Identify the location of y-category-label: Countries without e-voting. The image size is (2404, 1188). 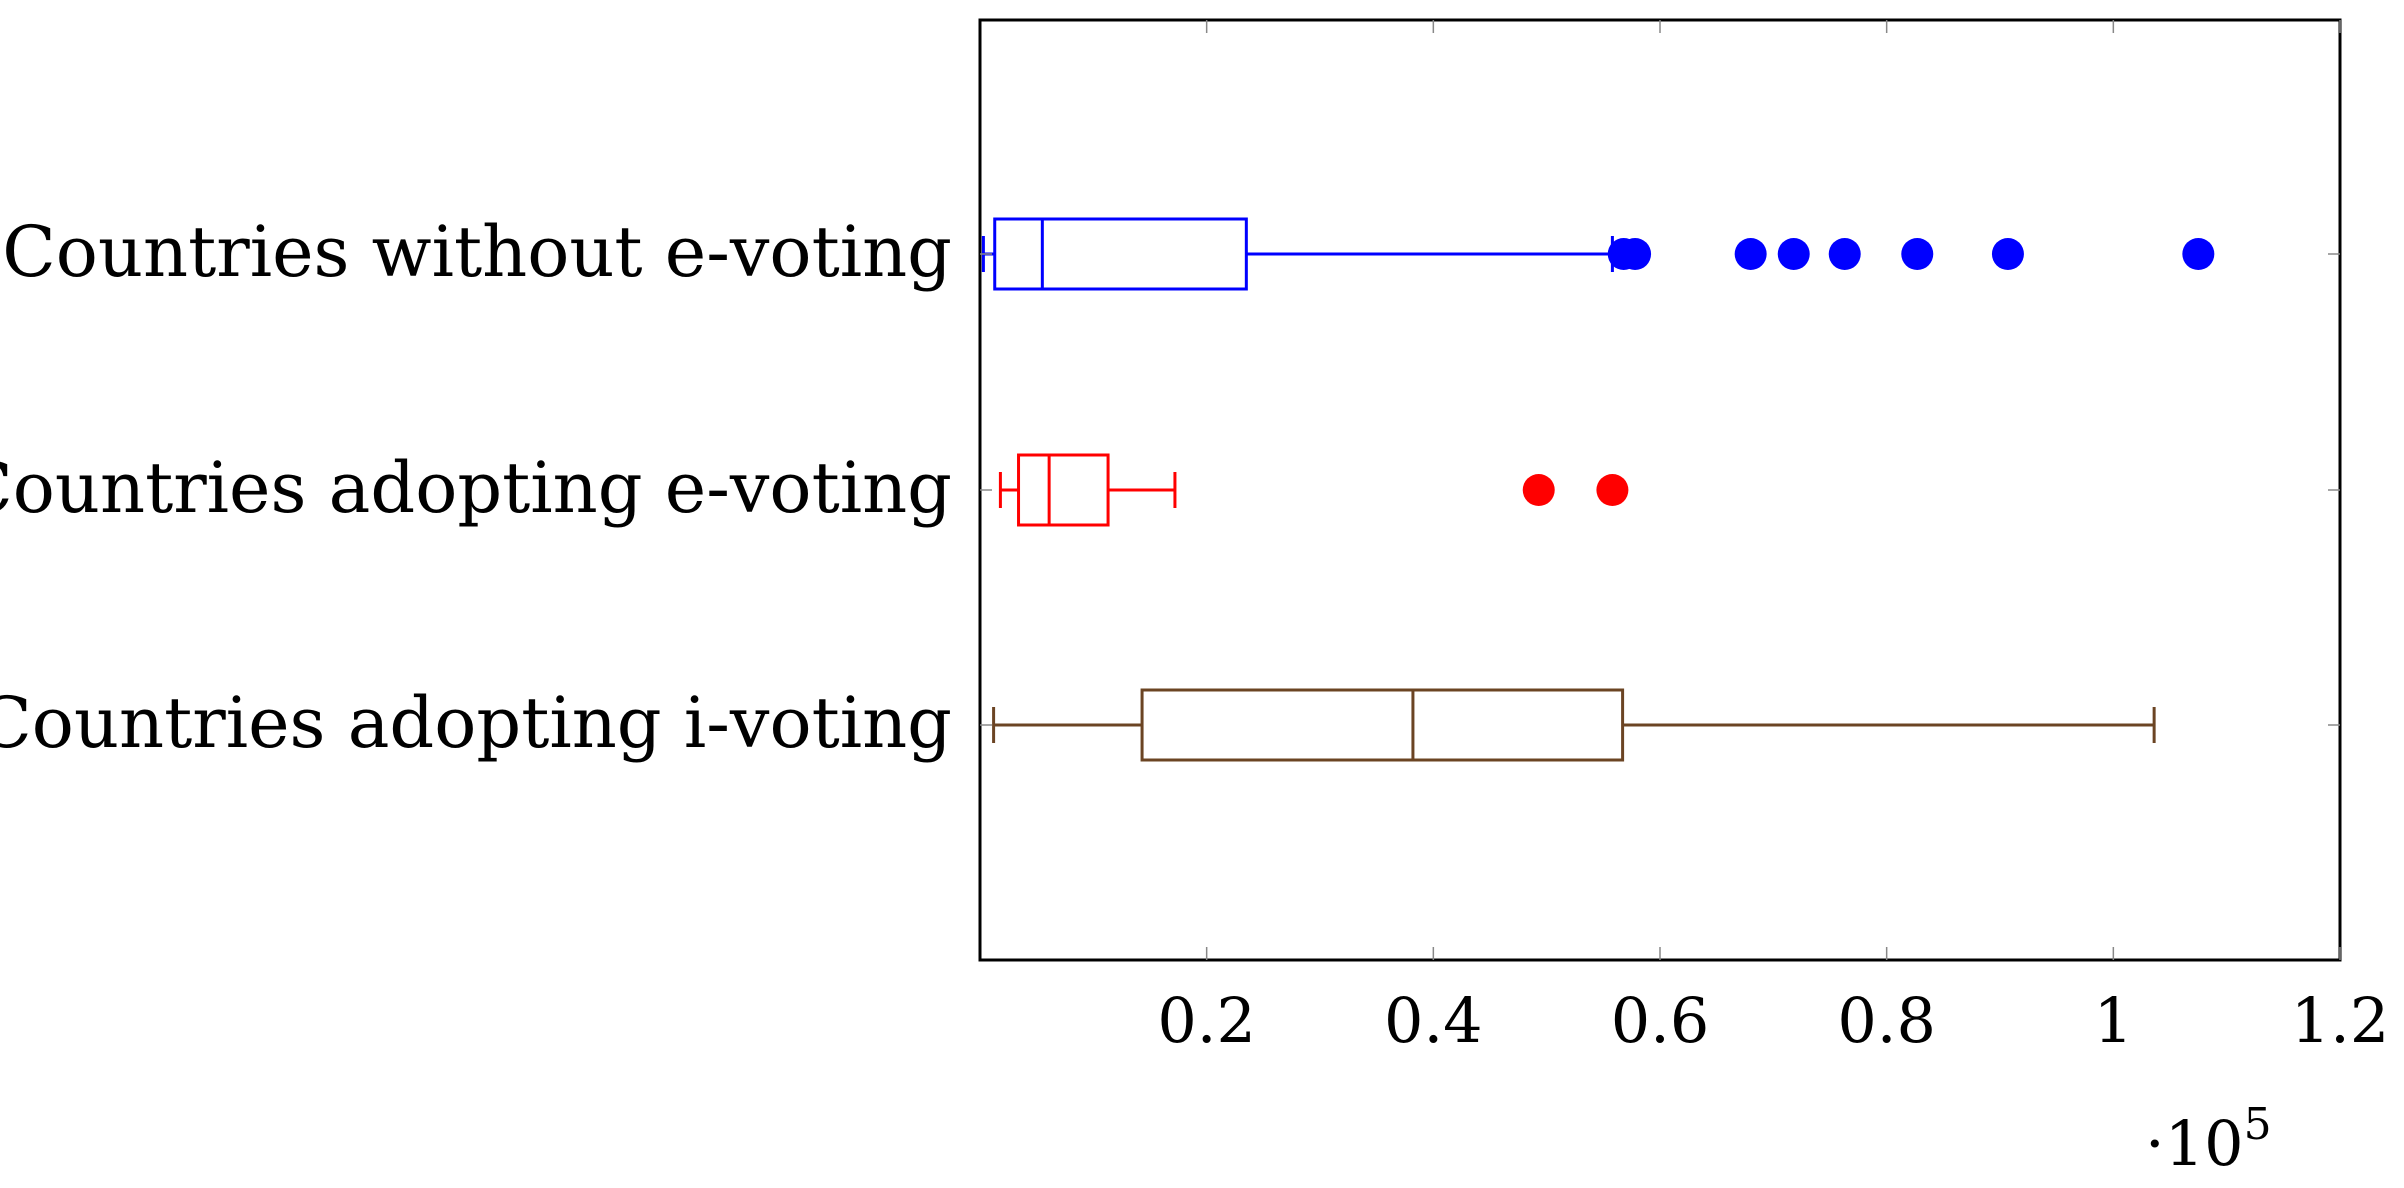
(477, 252).